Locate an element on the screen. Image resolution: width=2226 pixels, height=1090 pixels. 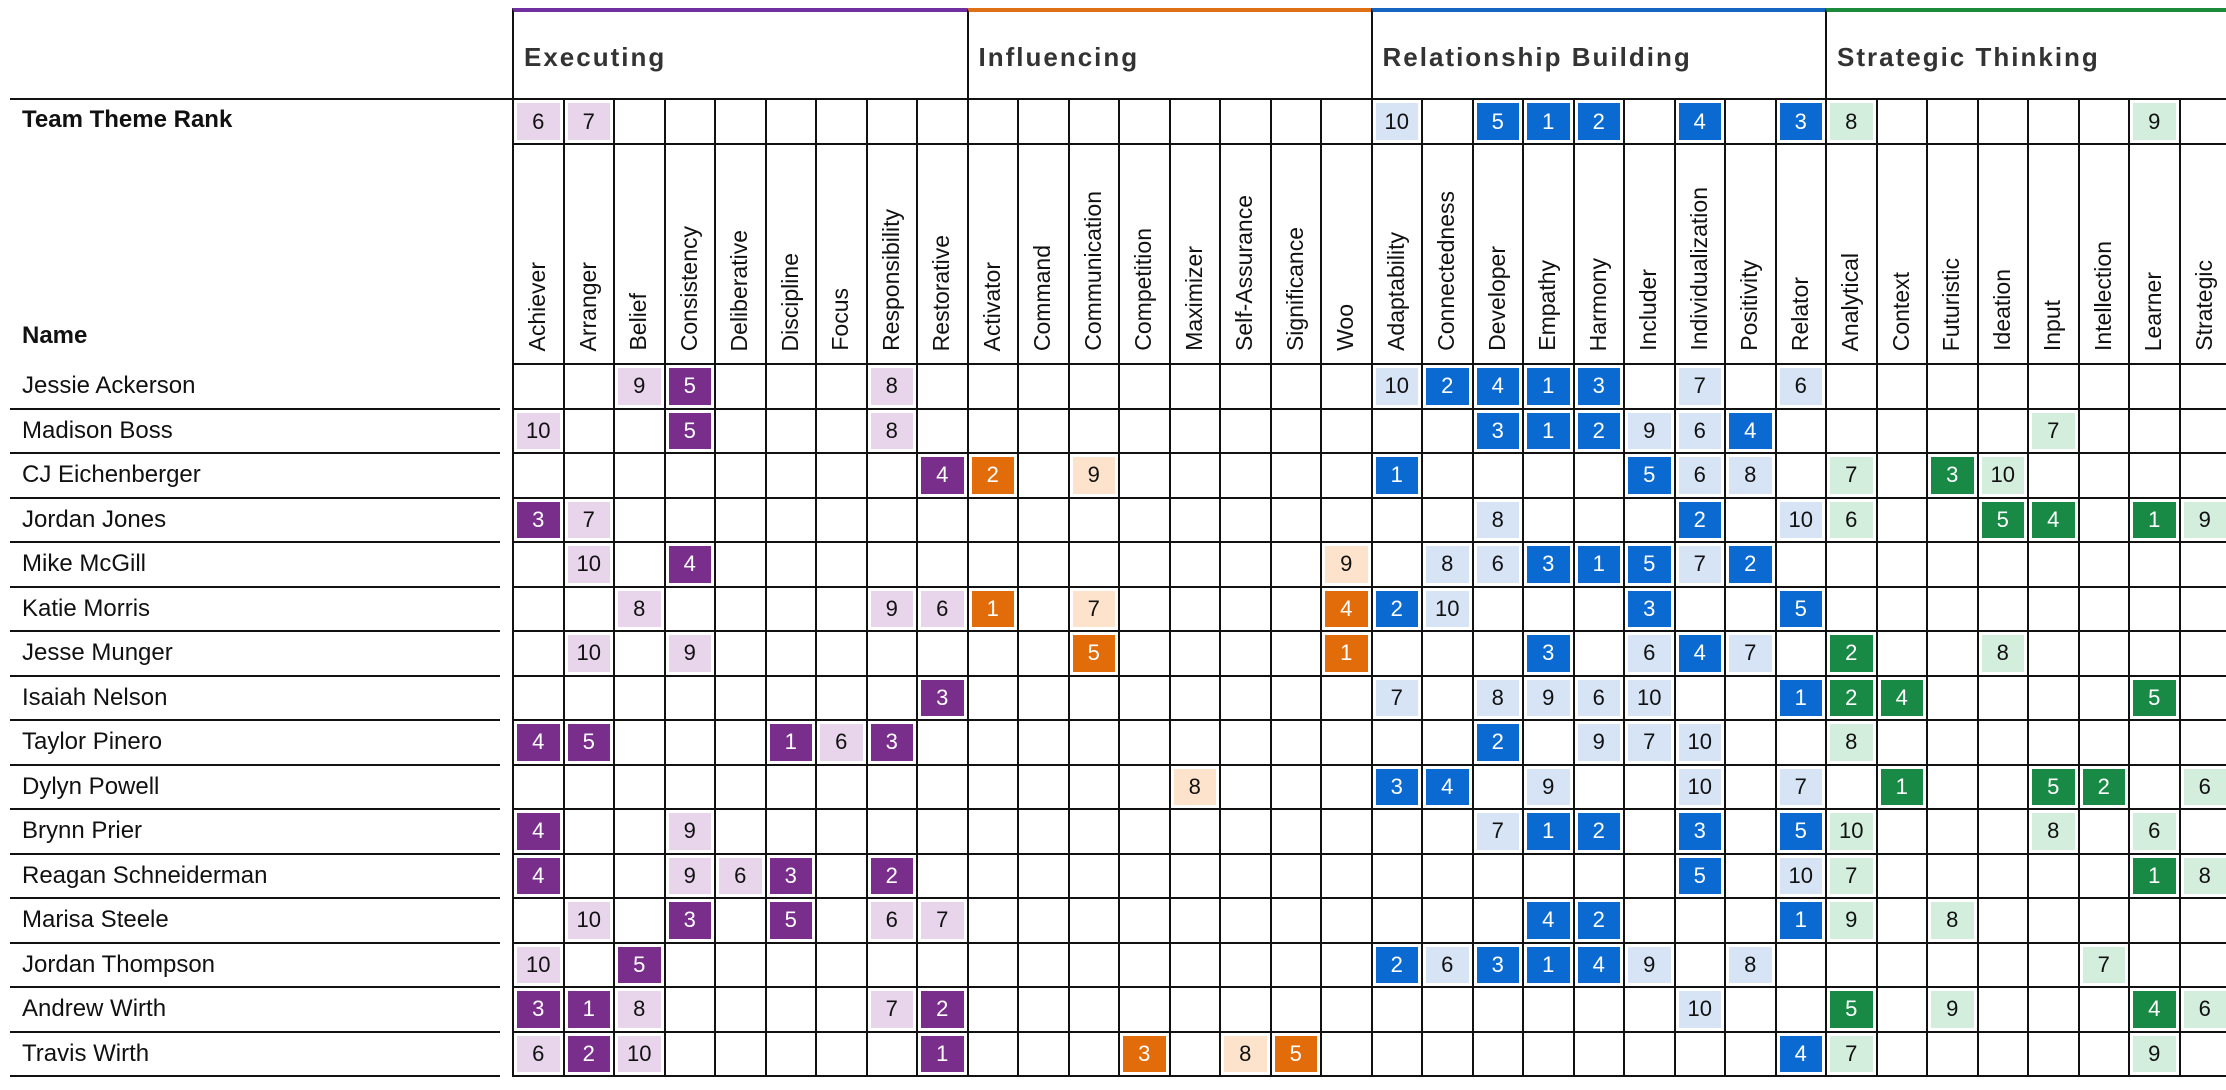
theme-header-cell: Achiever is located at coordinates (537, 255).